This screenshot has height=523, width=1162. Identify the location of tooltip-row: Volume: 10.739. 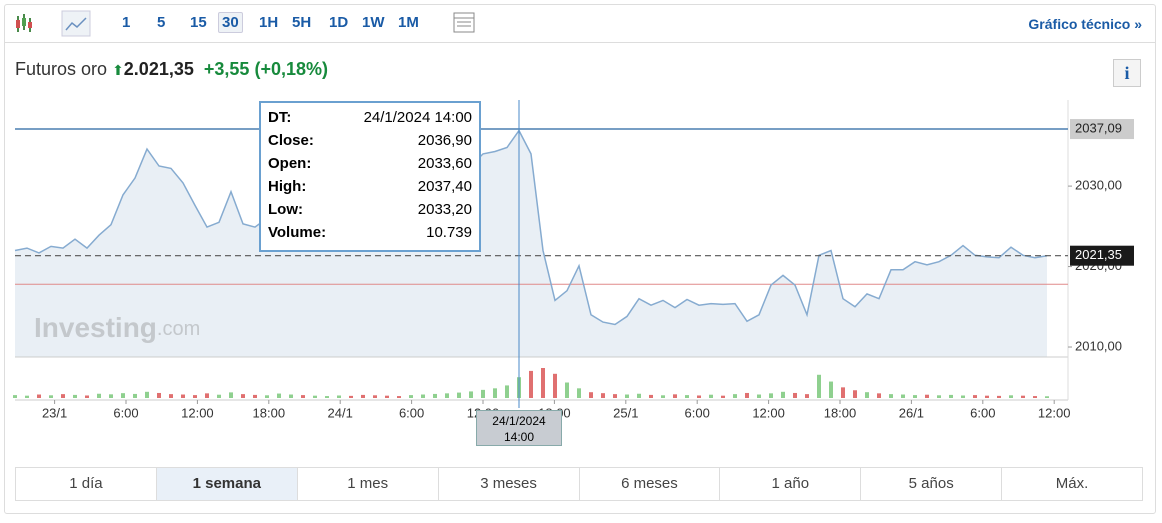
(370, 235).